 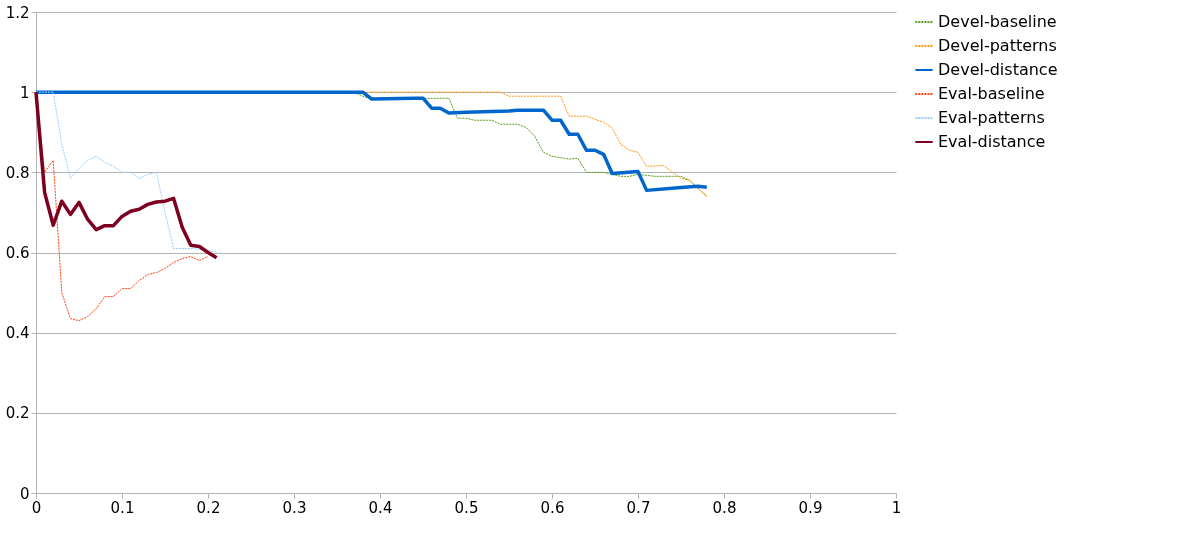 What do you see at coordinates (36, 507) in the screenshot?
I see `x-tick-label: 0` at bounding box center [36, 507].